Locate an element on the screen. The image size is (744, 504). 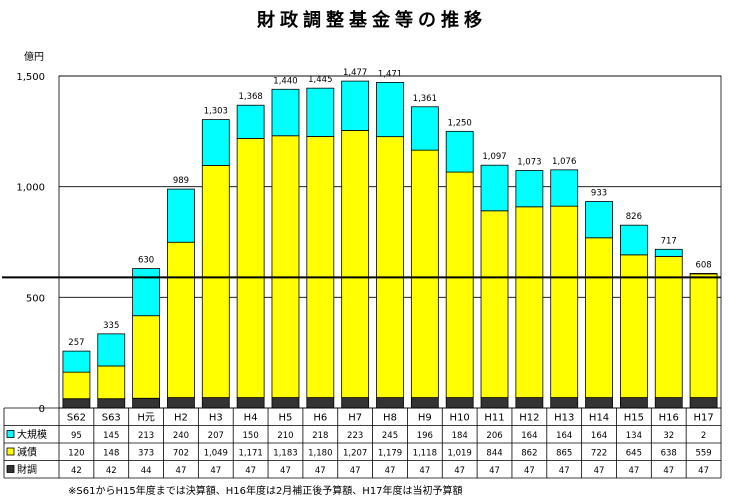
category-label: H13 is located at coordinates (564, 418).